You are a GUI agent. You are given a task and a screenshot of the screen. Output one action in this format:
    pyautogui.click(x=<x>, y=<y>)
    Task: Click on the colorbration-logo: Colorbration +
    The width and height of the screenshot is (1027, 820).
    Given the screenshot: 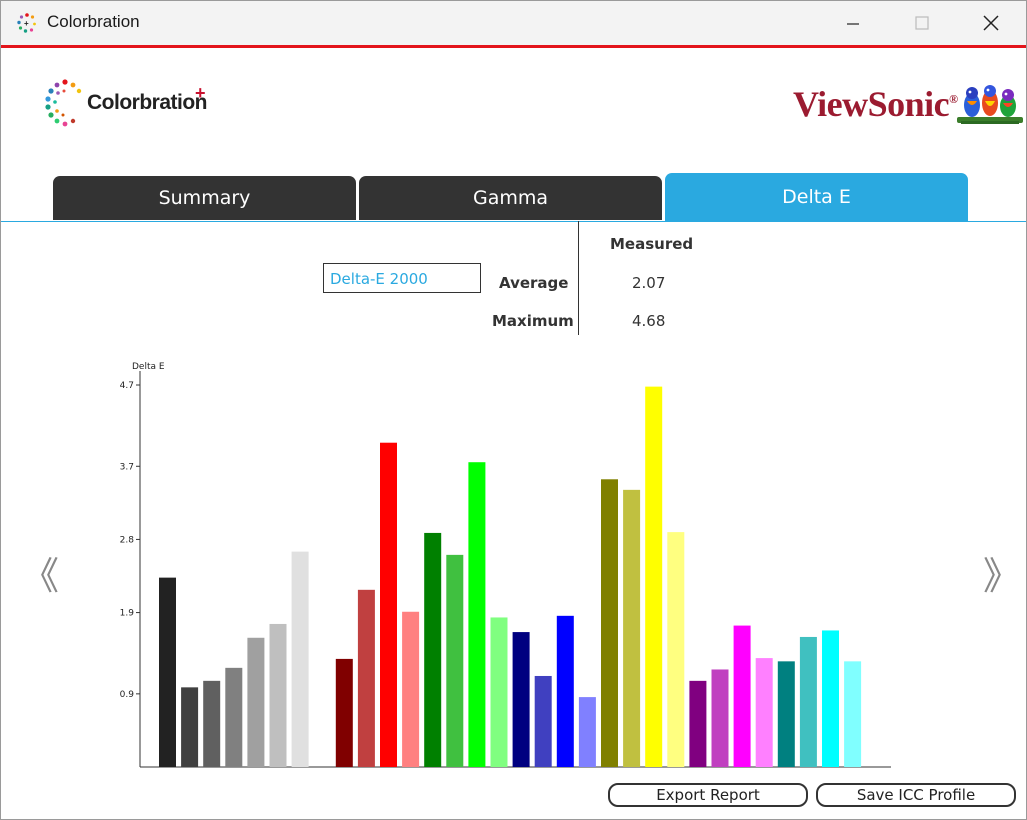 What is the action you would take?
    pyautogui.click(x=128, y=105)
    